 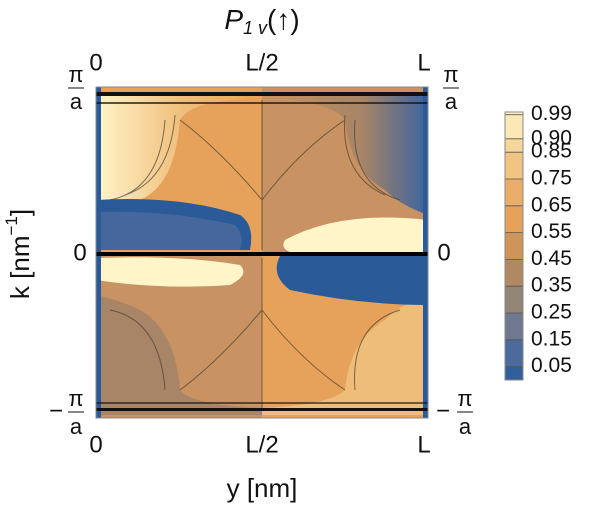 I want to click on colorbar-tick-label: 0.05, so click(x=551, y=365).